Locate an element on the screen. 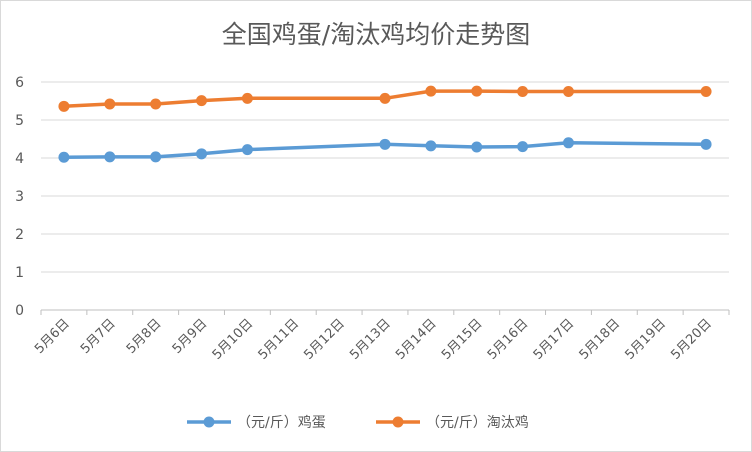 The height and width of the screenshot is (452, 752). legend-label: （元/斤）鸡蛋 is located at coordinates (281, 422).